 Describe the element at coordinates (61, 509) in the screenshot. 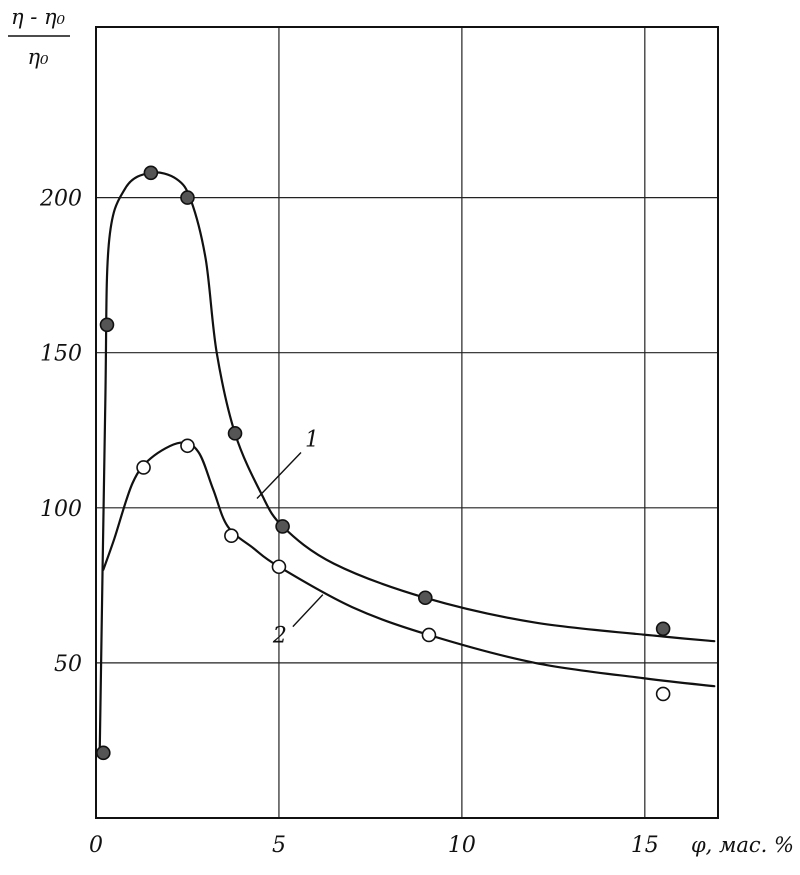

I see `y-tick-label: 100` at that location.